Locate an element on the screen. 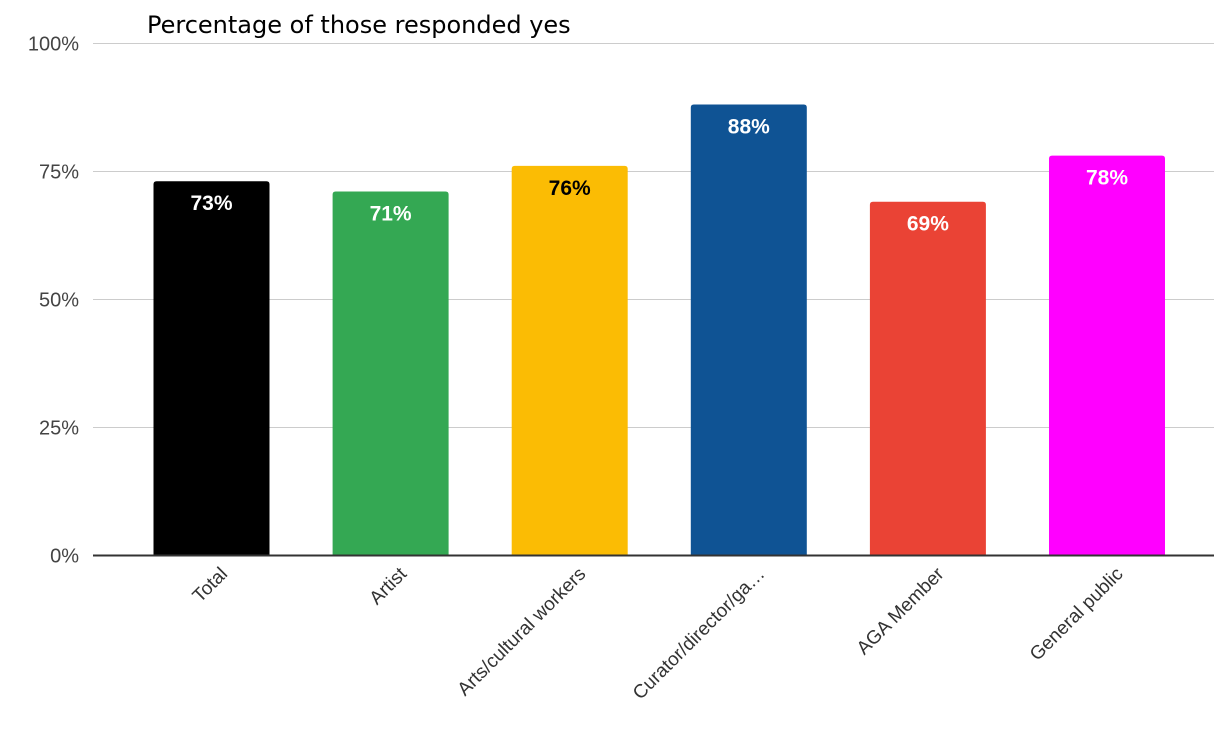 Image resolution: width=1214 pixels, height=756 pixels. y-tick-label: 25% is located at coordinates (59, 429).